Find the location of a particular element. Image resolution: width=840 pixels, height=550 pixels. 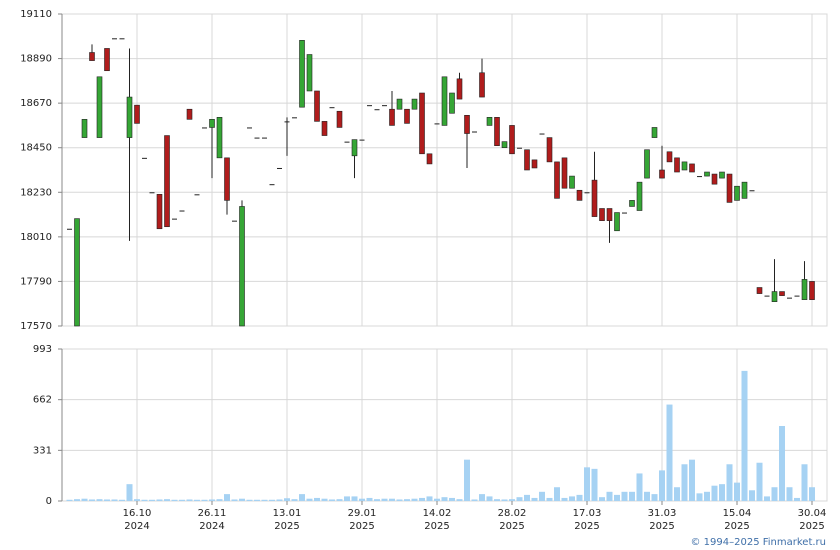

y-tick-label: 17790 is located at coordinates (36, 281).